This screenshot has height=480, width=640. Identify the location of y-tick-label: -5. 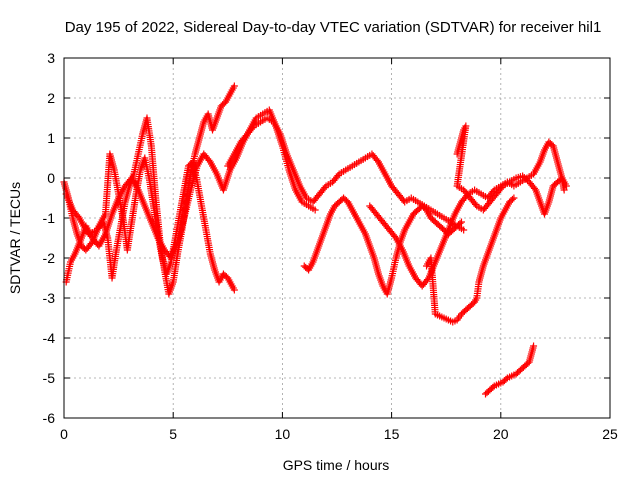
(49, 378).